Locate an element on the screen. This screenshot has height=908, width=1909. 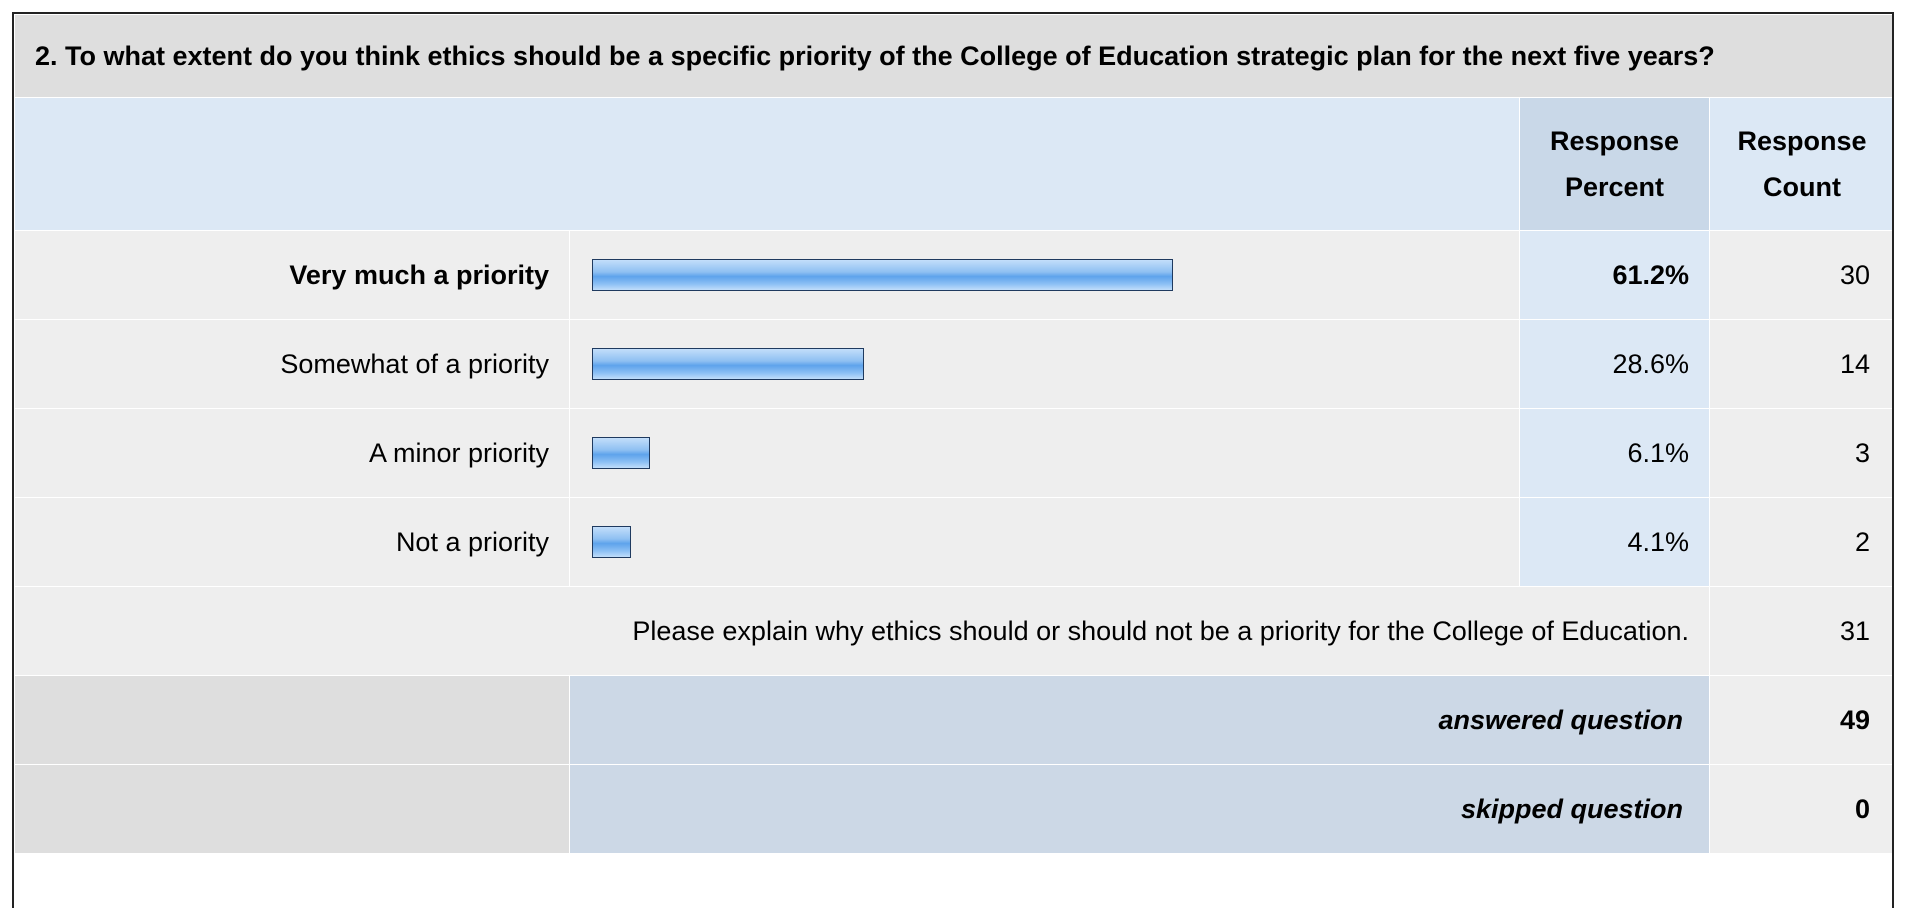
answer-label: Very much a priority is located at coordinates (292, 275).